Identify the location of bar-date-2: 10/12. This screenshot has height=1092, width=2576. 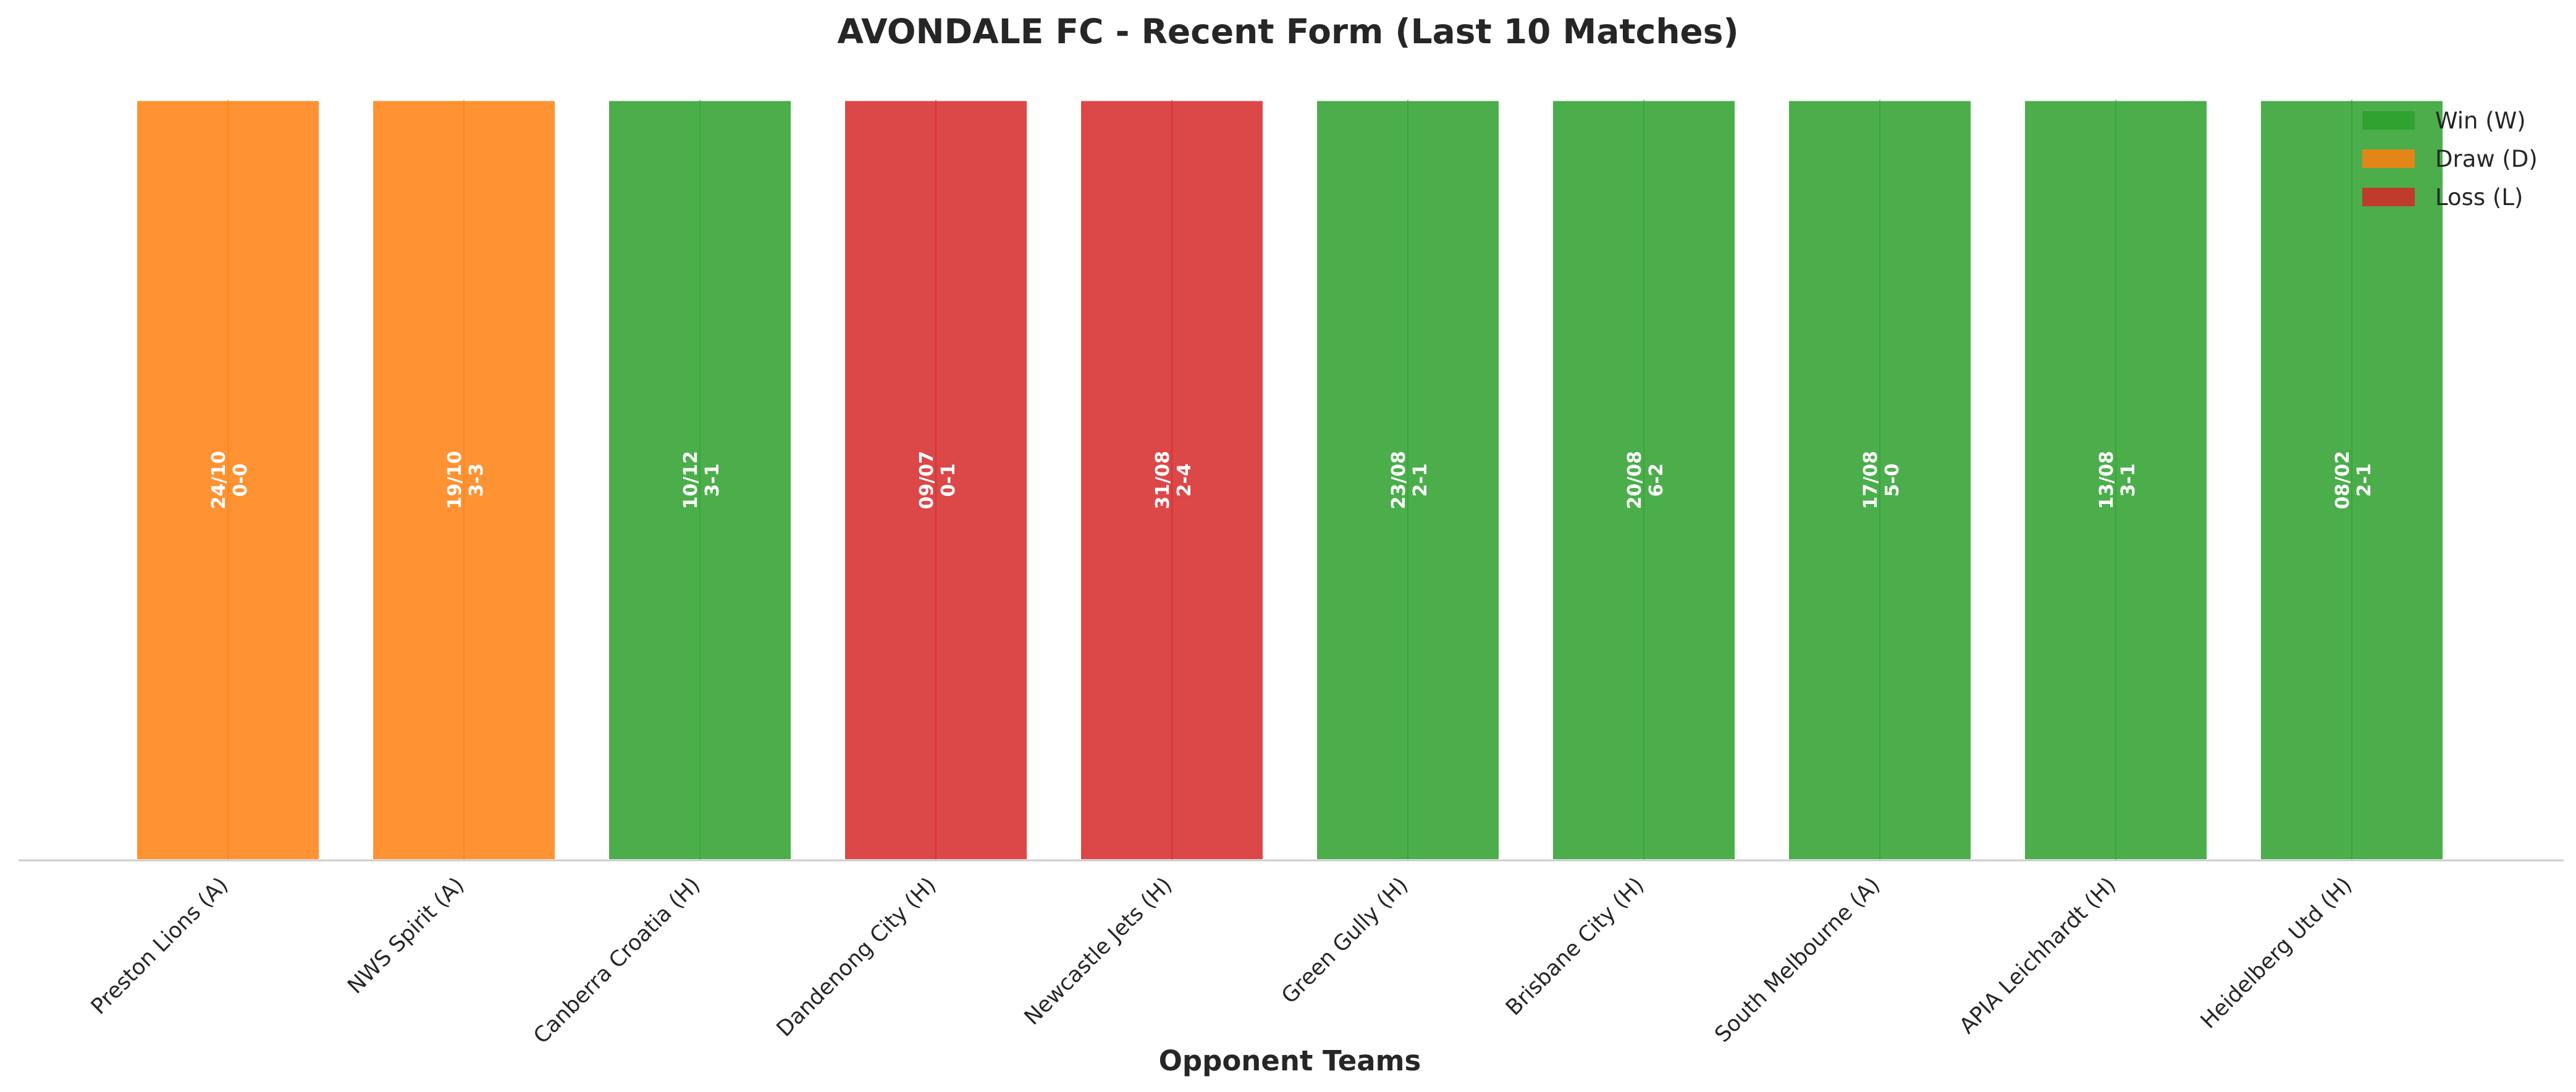
(691, 480).